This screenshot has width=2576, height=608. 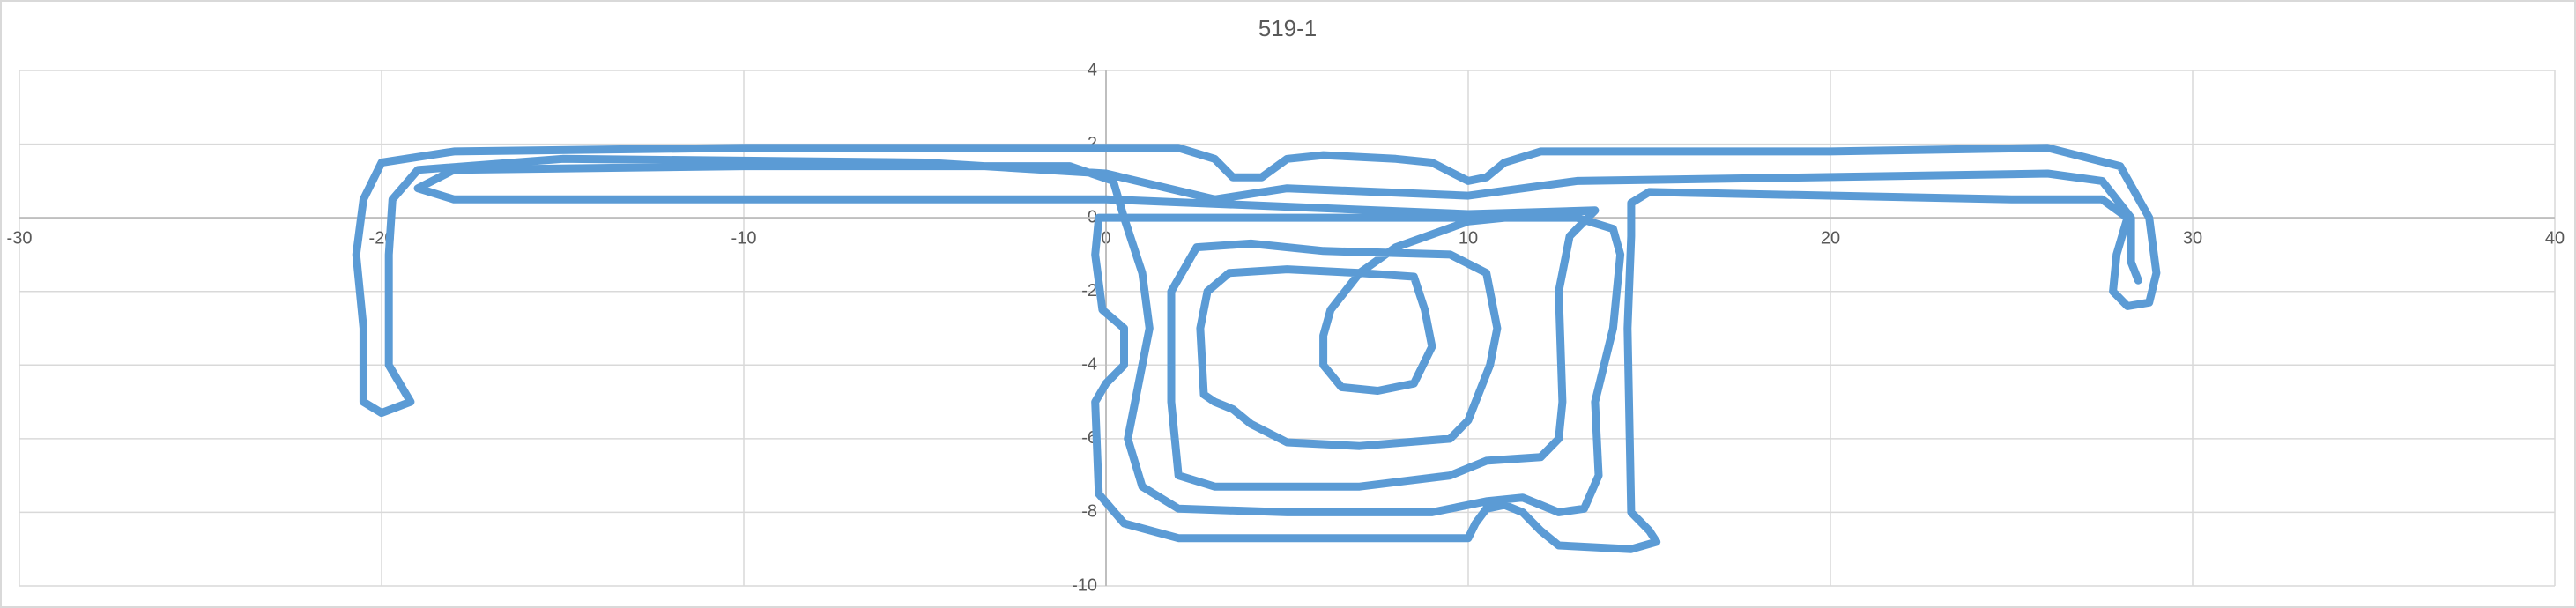 I want to click on y-tick-label: 2, so click(x=1092, y=143).